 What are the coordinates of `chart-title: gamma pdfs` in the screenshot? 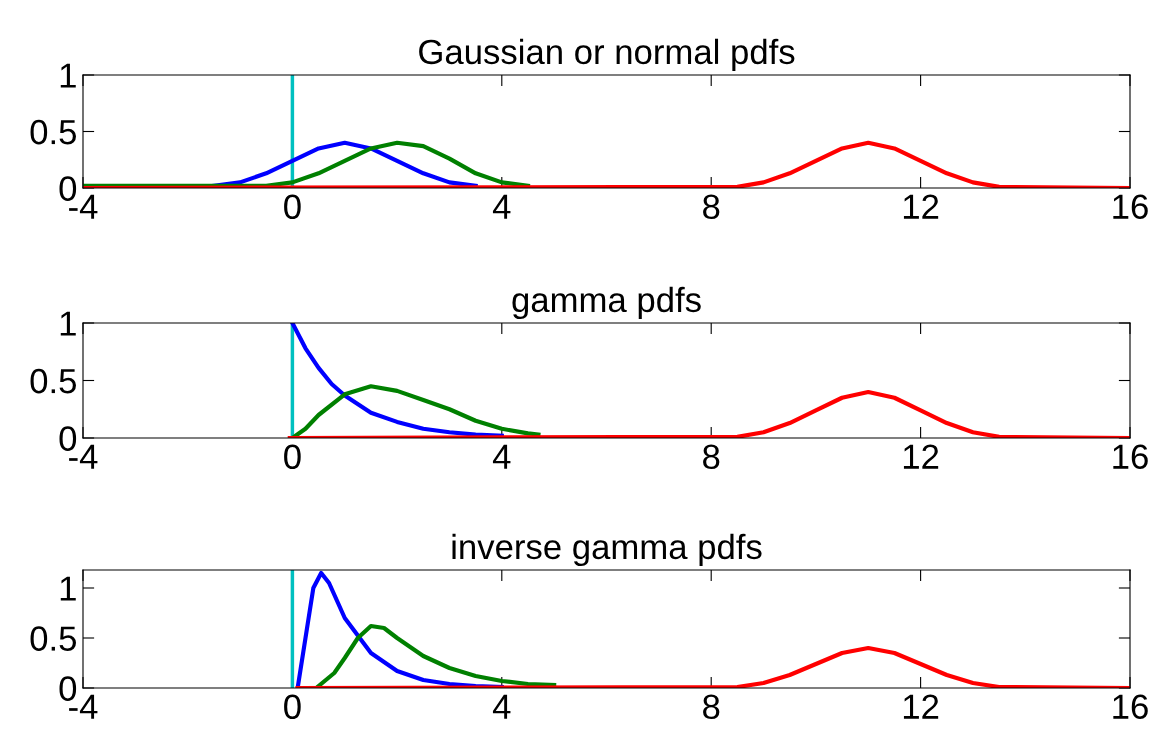 It's located at (606, 303).